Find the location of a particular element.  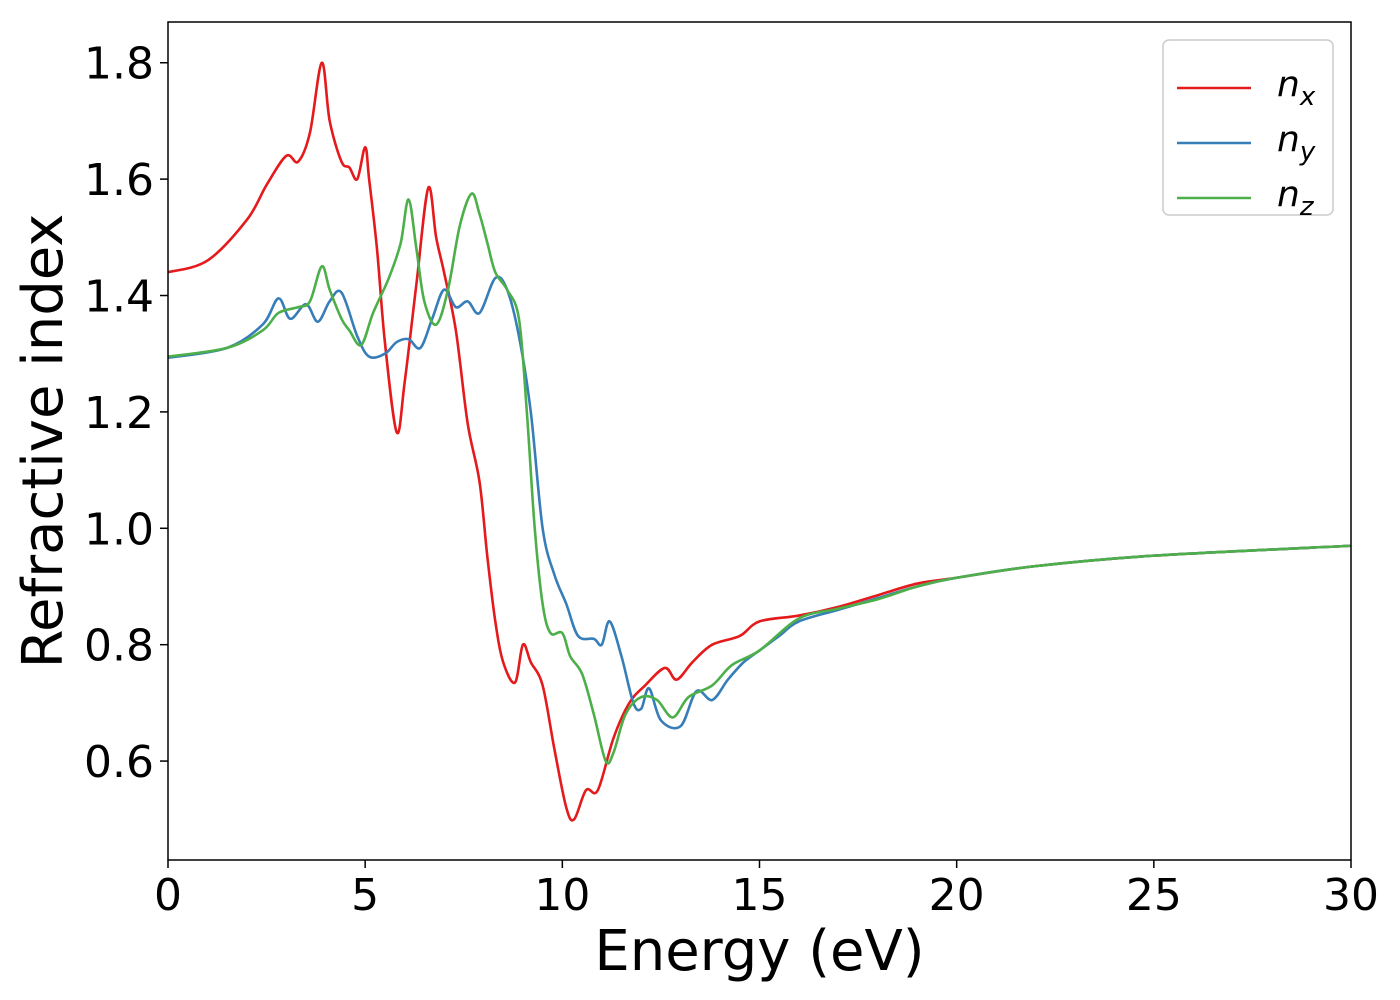

y-tick-label: 1.6 is located at coordinates (119, 180).